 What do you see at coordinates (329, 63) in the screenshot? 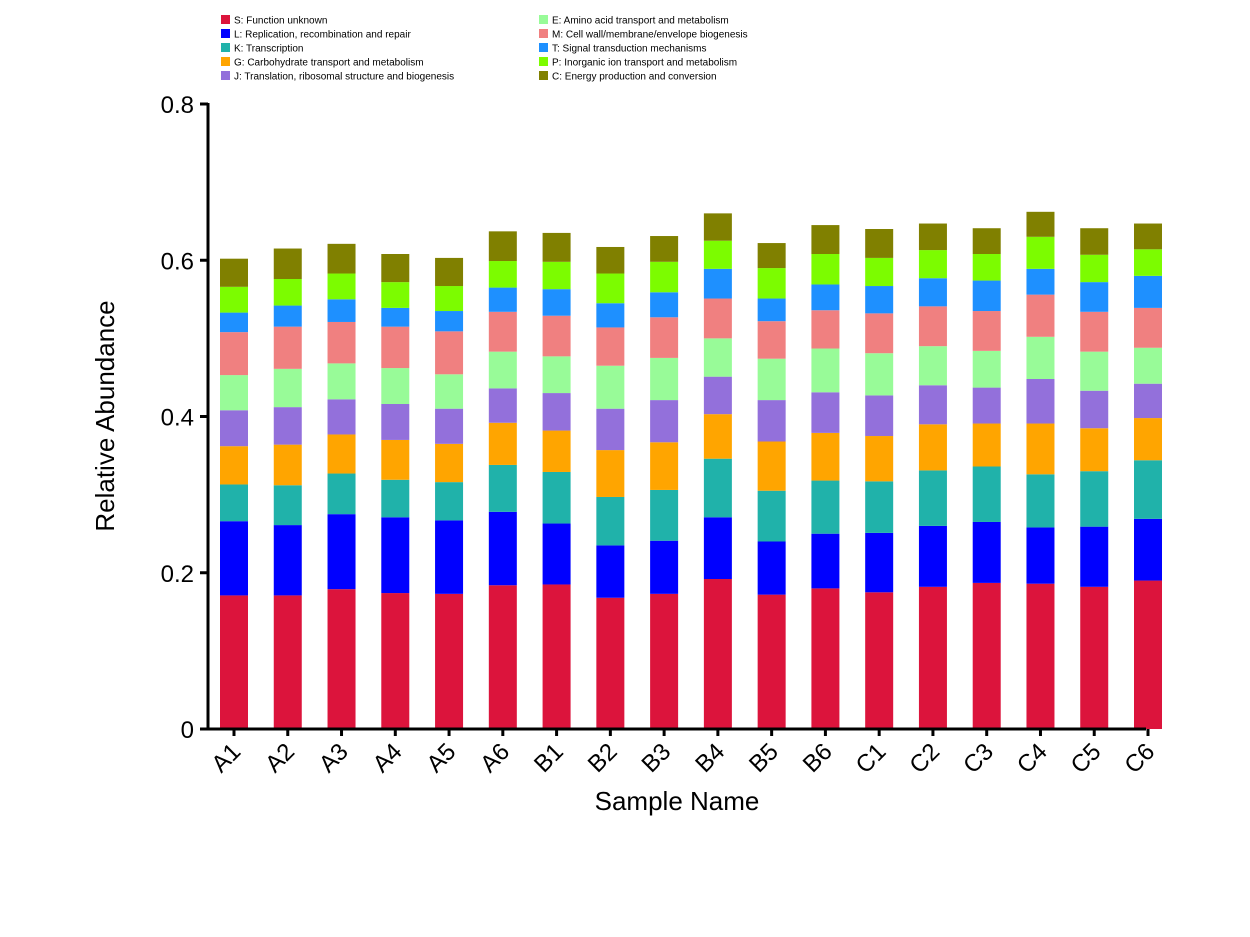
I see `legend-label-g: G: Carbohydrate transport and metabolism` at bounding box center [329, 63].